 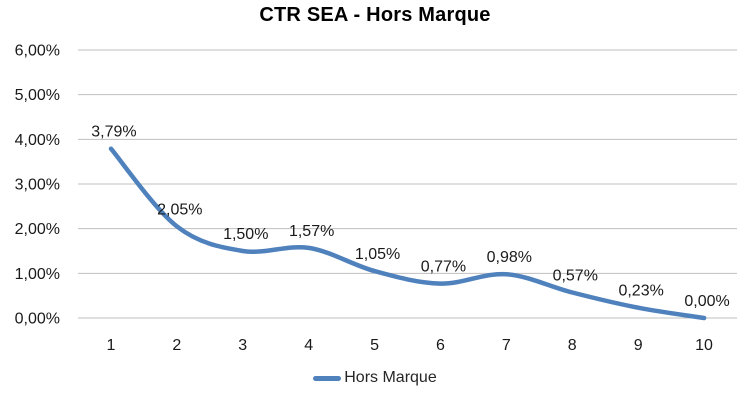 What do you see at coordinates (113, 132) in the screenshot?
I see `data-label: 3,79%` at bounding box center [113, 132].